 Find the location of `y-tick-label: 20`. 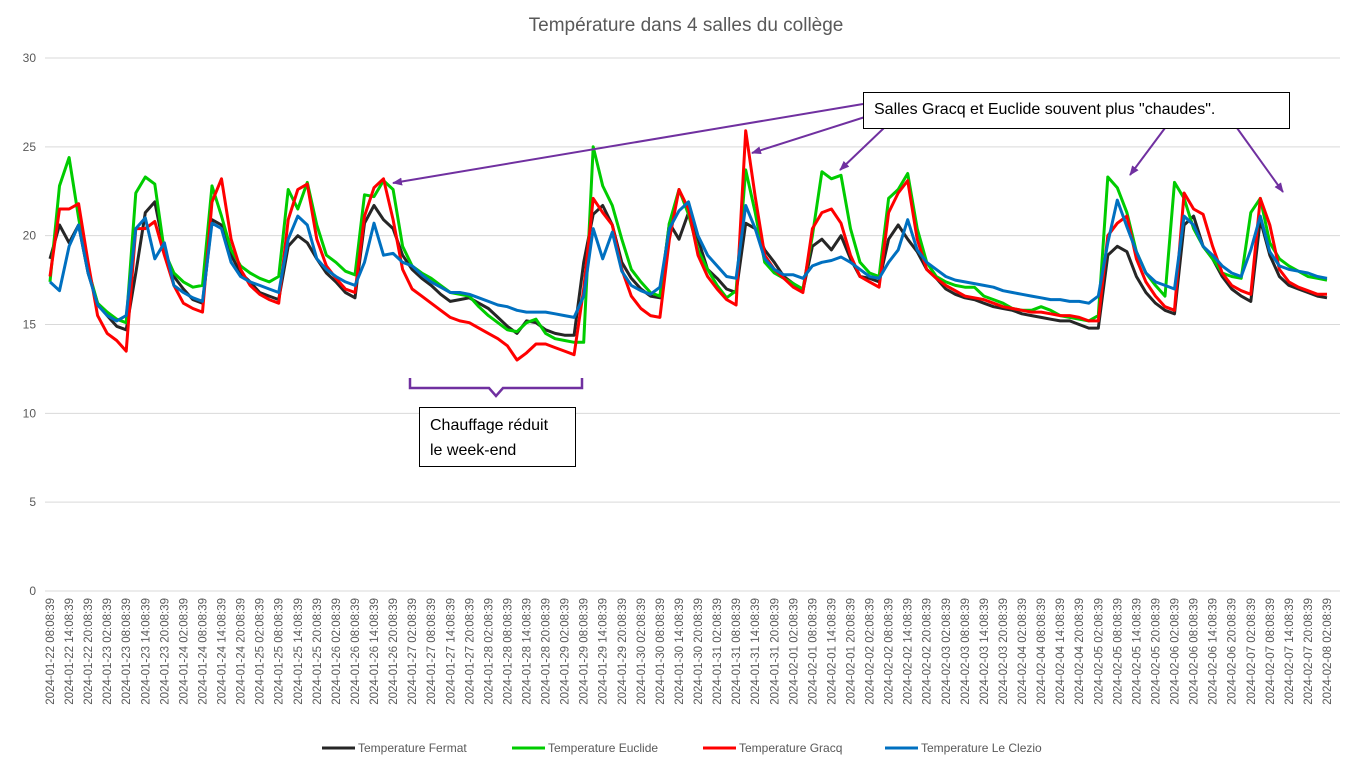

y-tick-label: 20 is located at coordinates (30, 236).